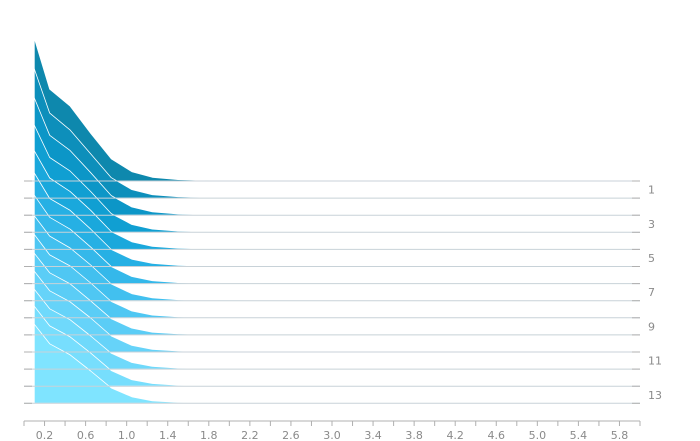  I want to click on x-tick-label: 5.0, so click(538, 435).